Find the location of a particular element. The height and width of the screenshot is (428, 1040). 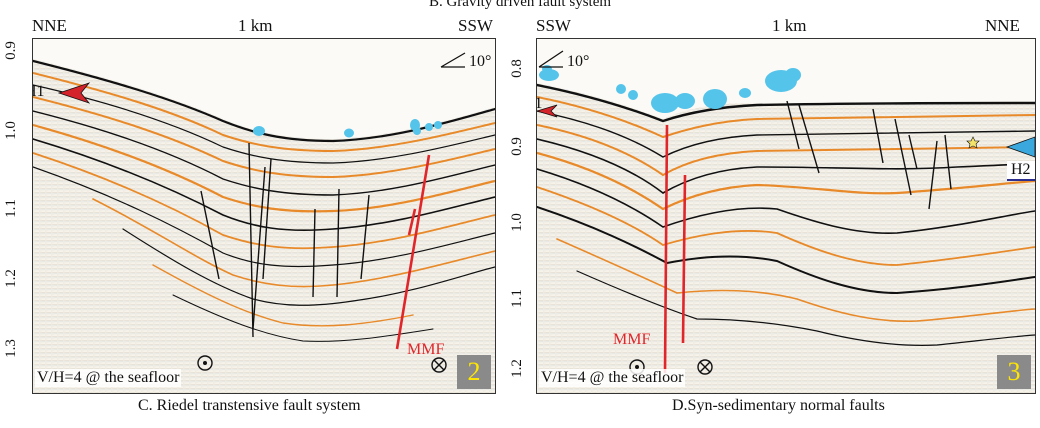

mmf-label-right: MMF is located at coordinates (632, 339).